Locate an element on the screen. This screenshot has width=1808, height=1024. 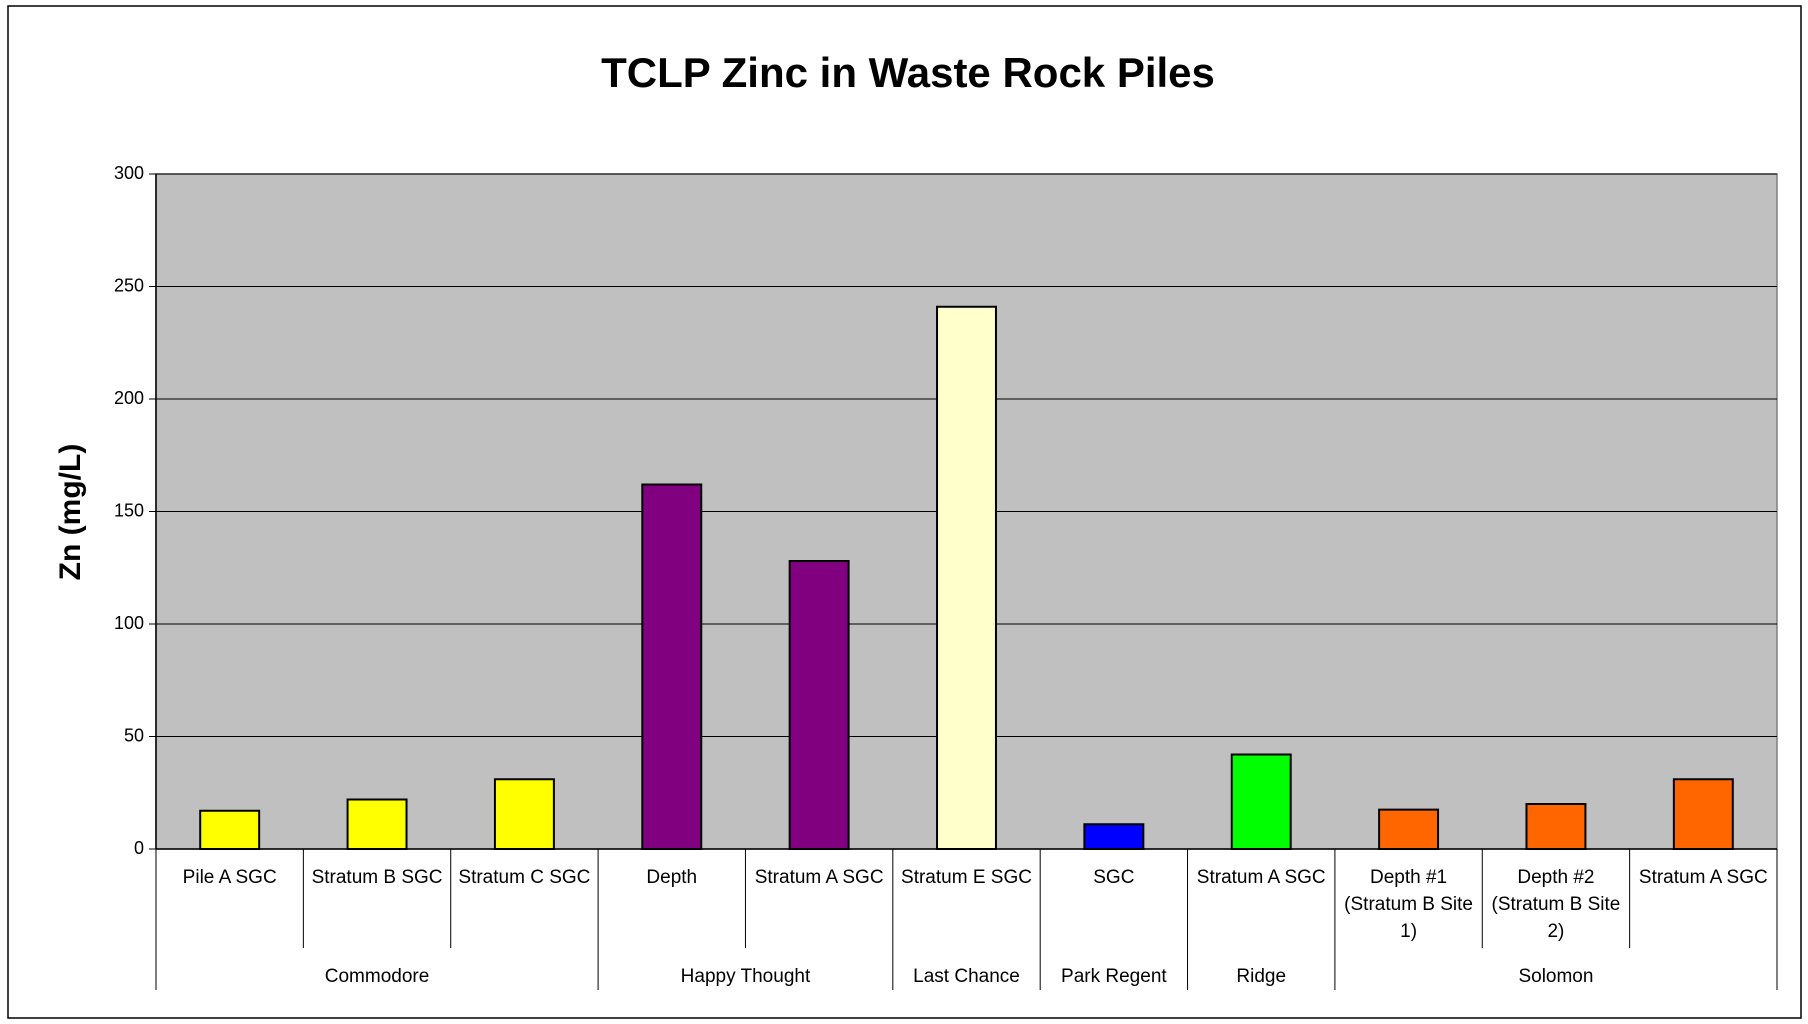
group-label: Park Regent is located at coordinates (1114, 976).